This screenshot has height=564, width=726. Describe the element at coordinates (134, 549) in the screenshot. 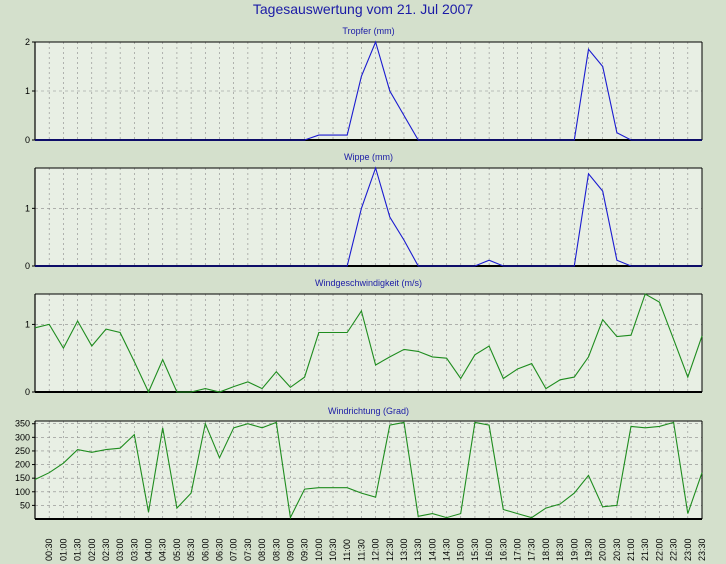

I see `x-tick-label: 03:30` at that location.